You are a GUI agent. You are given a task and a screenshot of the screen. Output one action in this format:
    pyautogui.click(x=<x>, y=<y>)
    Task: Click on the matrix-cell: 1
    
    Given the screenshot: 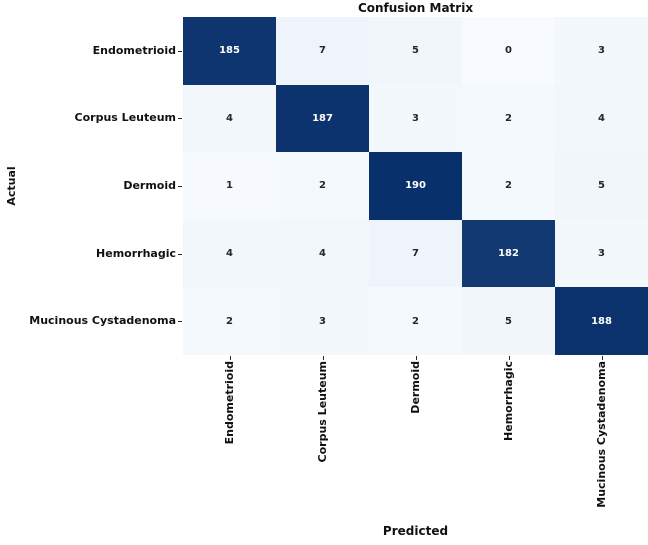 What is the action you would take?
    pyautogui.click(x=229, y=186)
    